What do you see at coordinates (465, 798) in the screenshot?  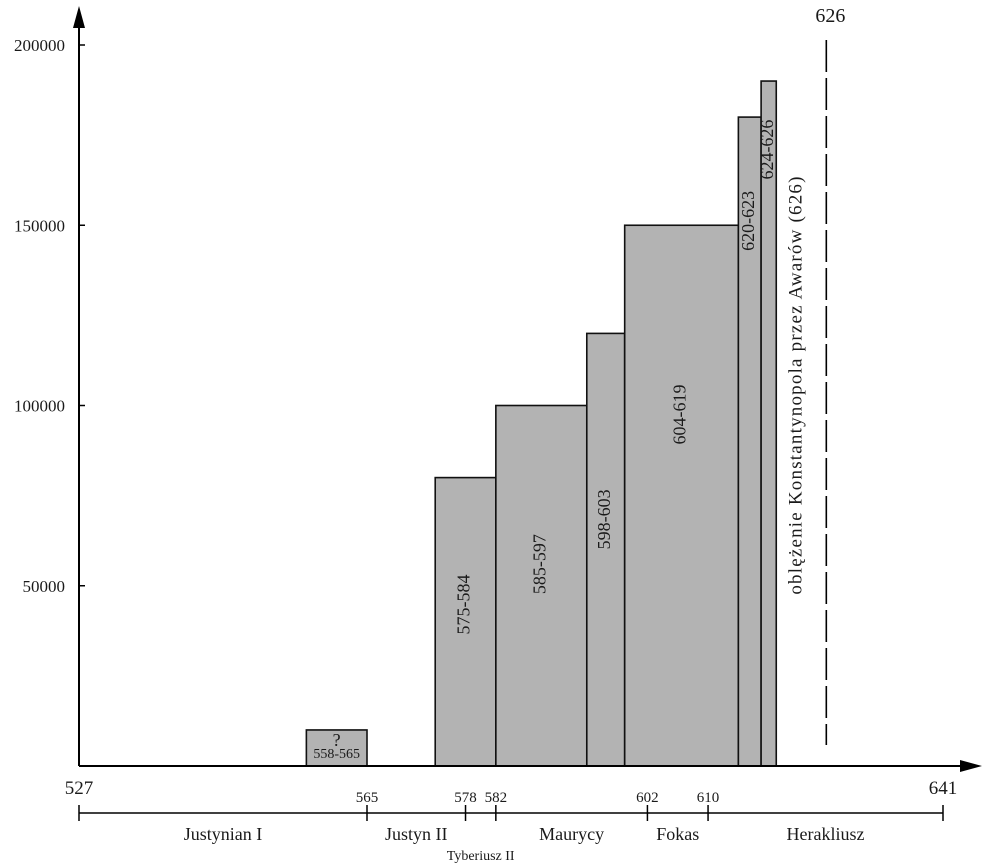 I see `x-tick-label-578: 578` at bounding box center [465, 798].